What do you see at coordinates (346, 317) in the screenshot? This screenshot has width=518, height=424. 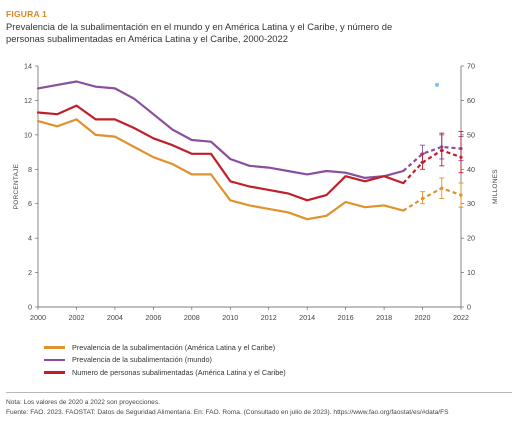 I see `x-tick-label: 2016` at bounding box center [346, 317].